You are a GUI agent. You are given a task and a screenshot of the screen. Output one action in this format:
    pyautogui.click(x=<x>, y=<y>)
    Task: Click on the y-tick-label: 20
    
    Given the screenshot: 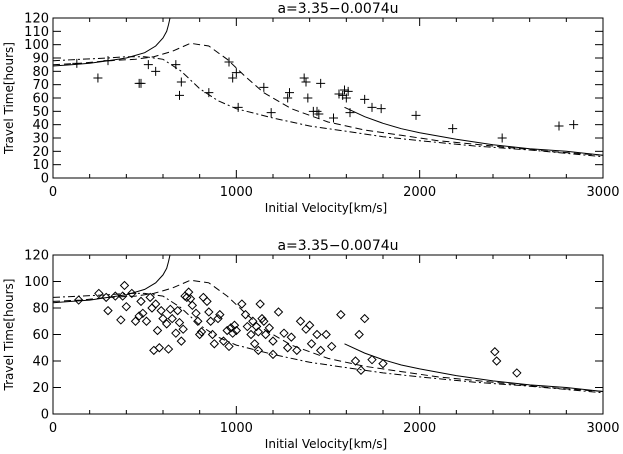 What is the action you would take?
    pyautogui.click(x=40, y=388)
    